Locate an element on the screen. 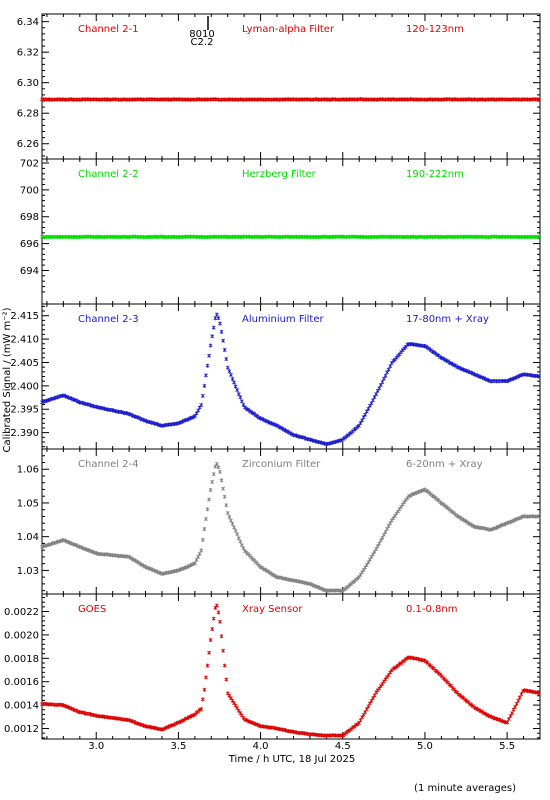  panel-label: Channel 2-4 is located at coordinates (108, 464).